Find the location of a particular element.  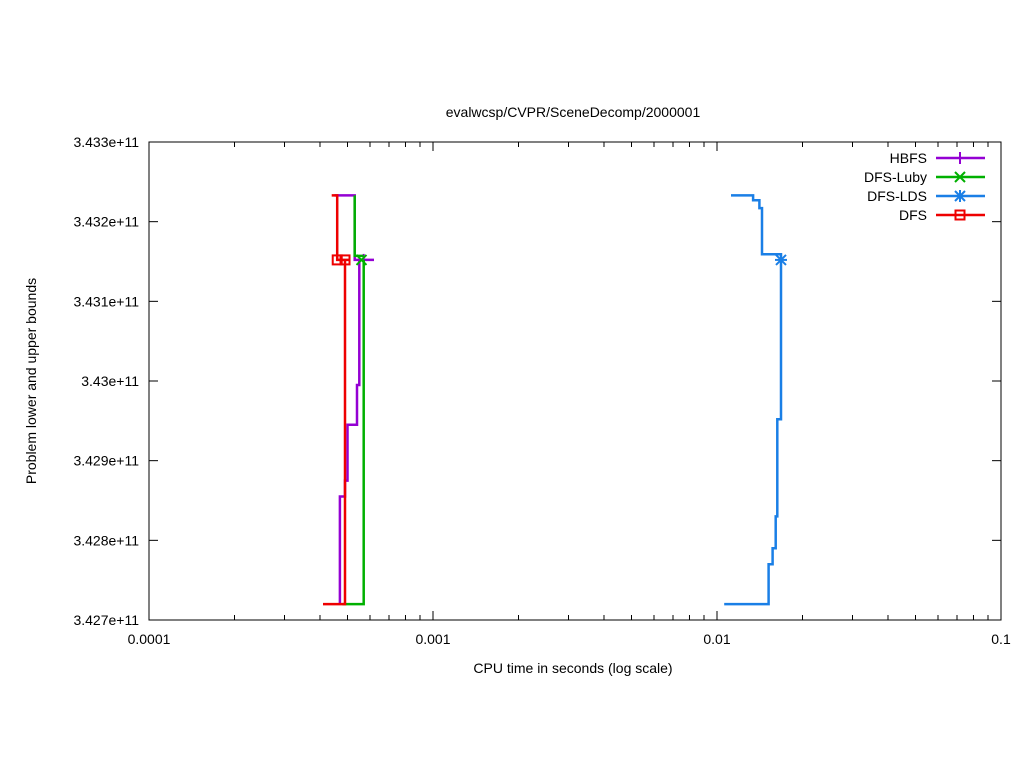

x-tick-label: 0.1 is located at coordinates (1001, 639).